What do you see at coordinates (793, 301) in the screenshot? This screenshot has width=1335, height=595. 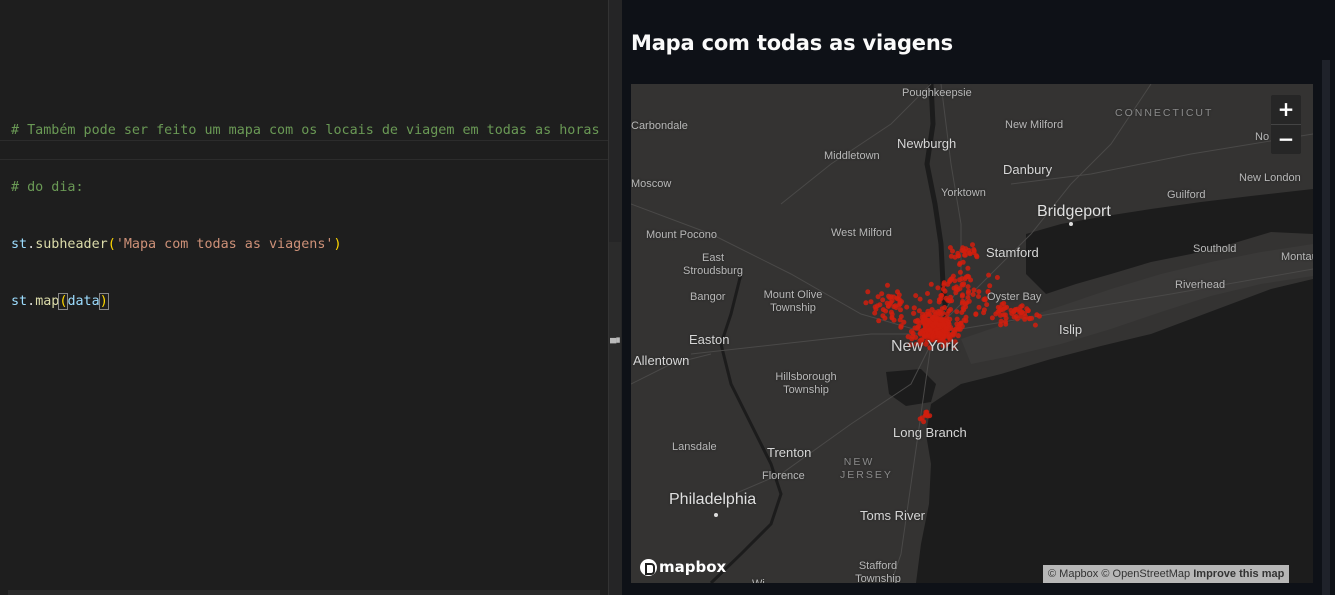 I see `label-mount-olive-township: Mount Olive Township` at bounding box center [793, 301].